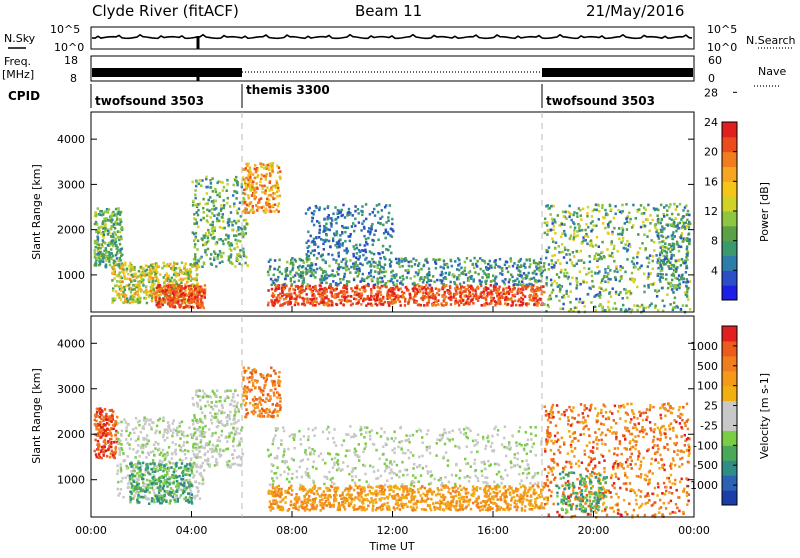 This screenshot has height=558, width=800. I want to click on cpid-label: CPID, so click(24, 96).